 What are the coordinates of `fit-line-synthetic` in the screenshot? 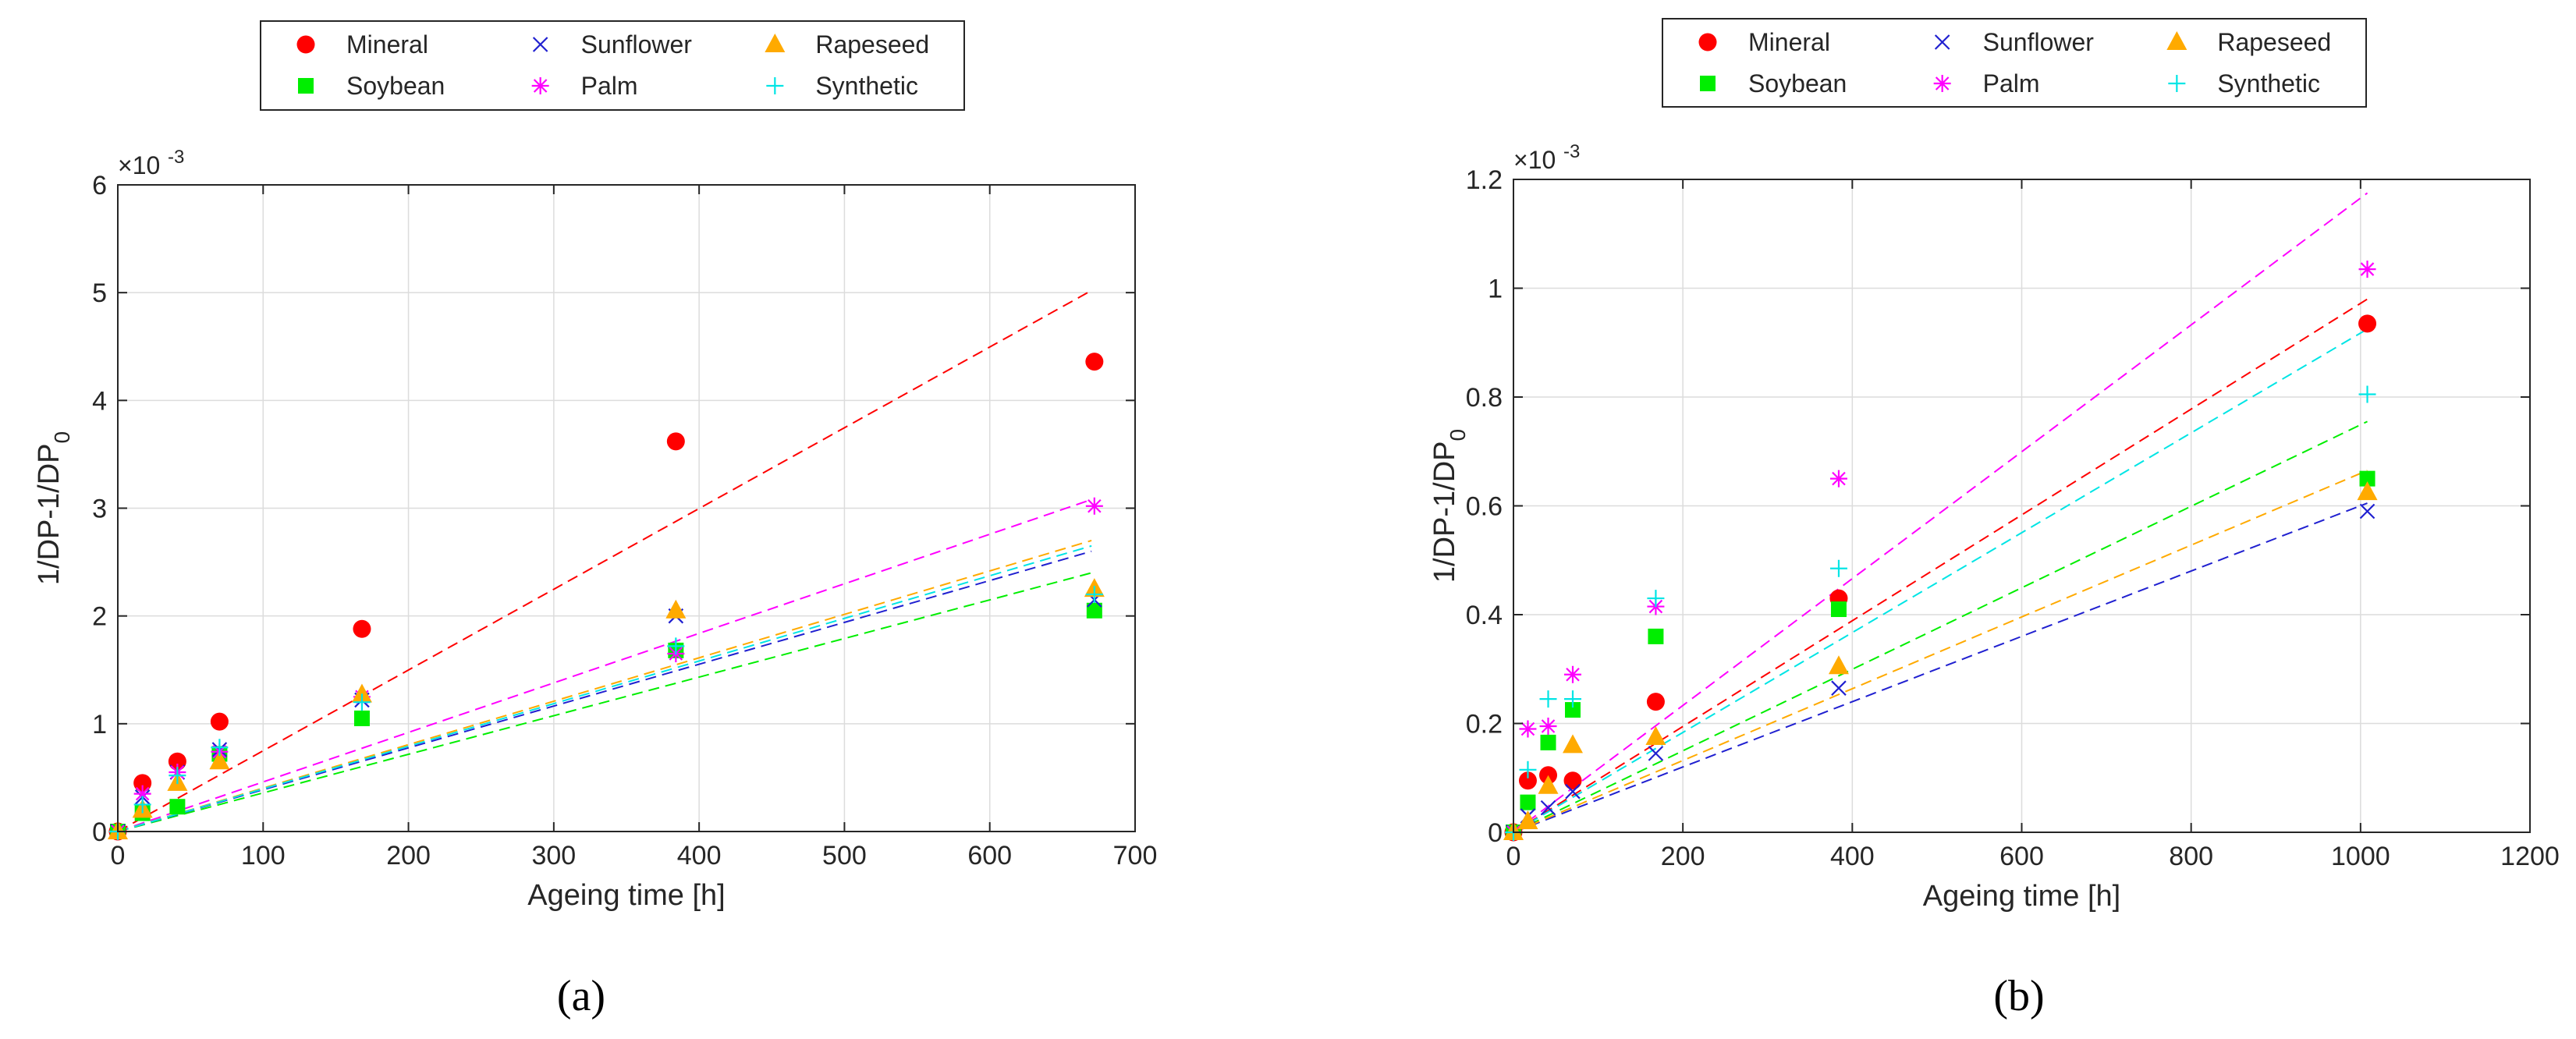 It's located at (604, 688).